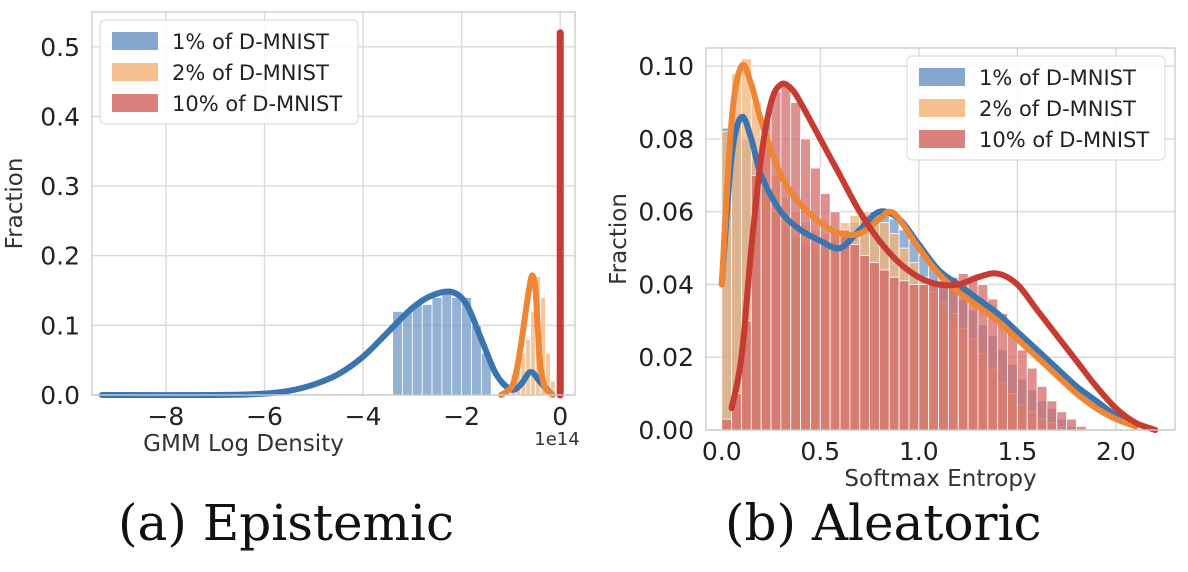 The width and height of the screenshot is (1188, 572). I want to click on x-tick-label: 1.0, so click(919, 451).